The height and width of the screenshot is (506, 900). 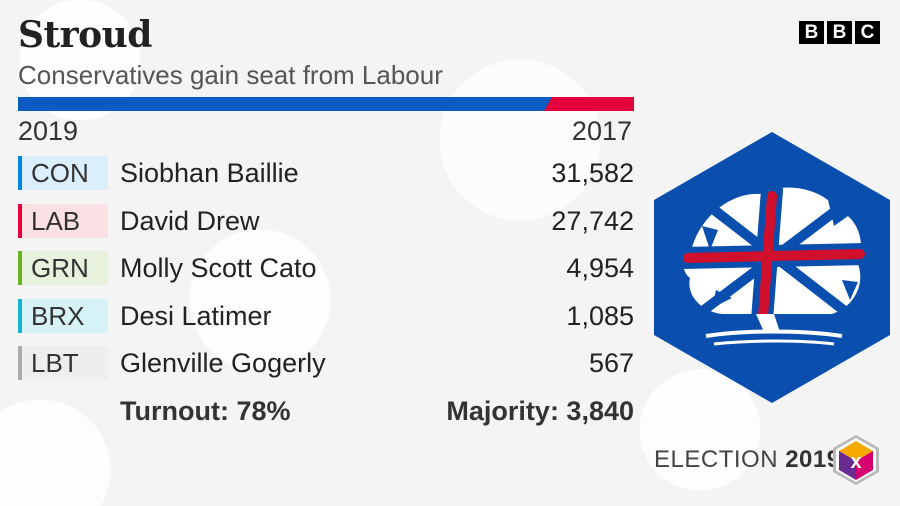 I want to click on bbc-letter: C, so click(x=867, y=32).